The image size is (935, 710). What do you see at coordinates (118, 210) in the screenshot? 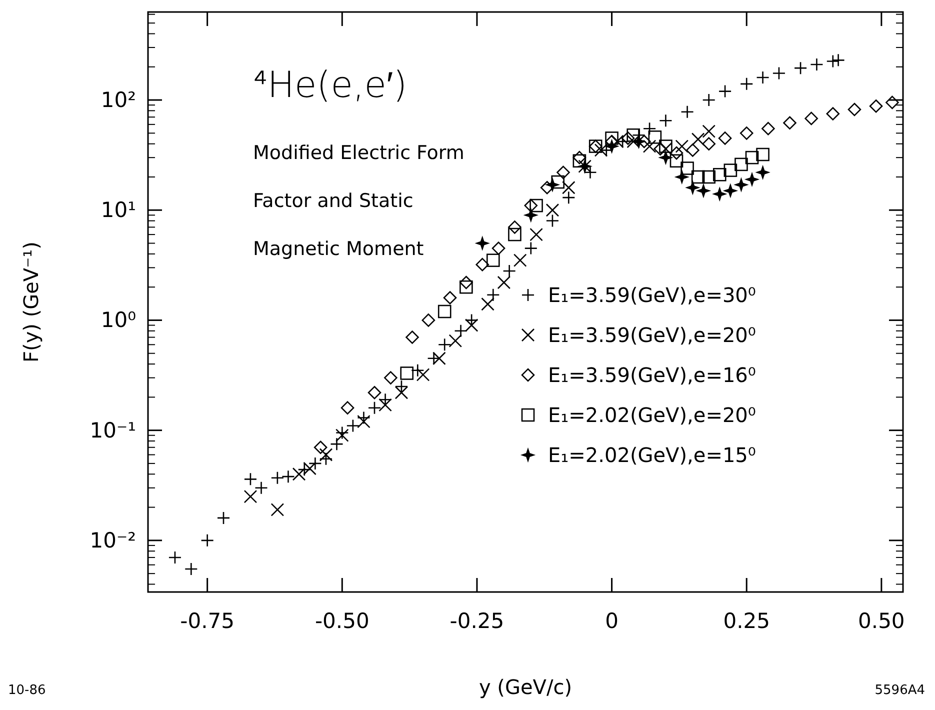
I see `y-tick-label: 10¹` at bounding box center [118, 210].